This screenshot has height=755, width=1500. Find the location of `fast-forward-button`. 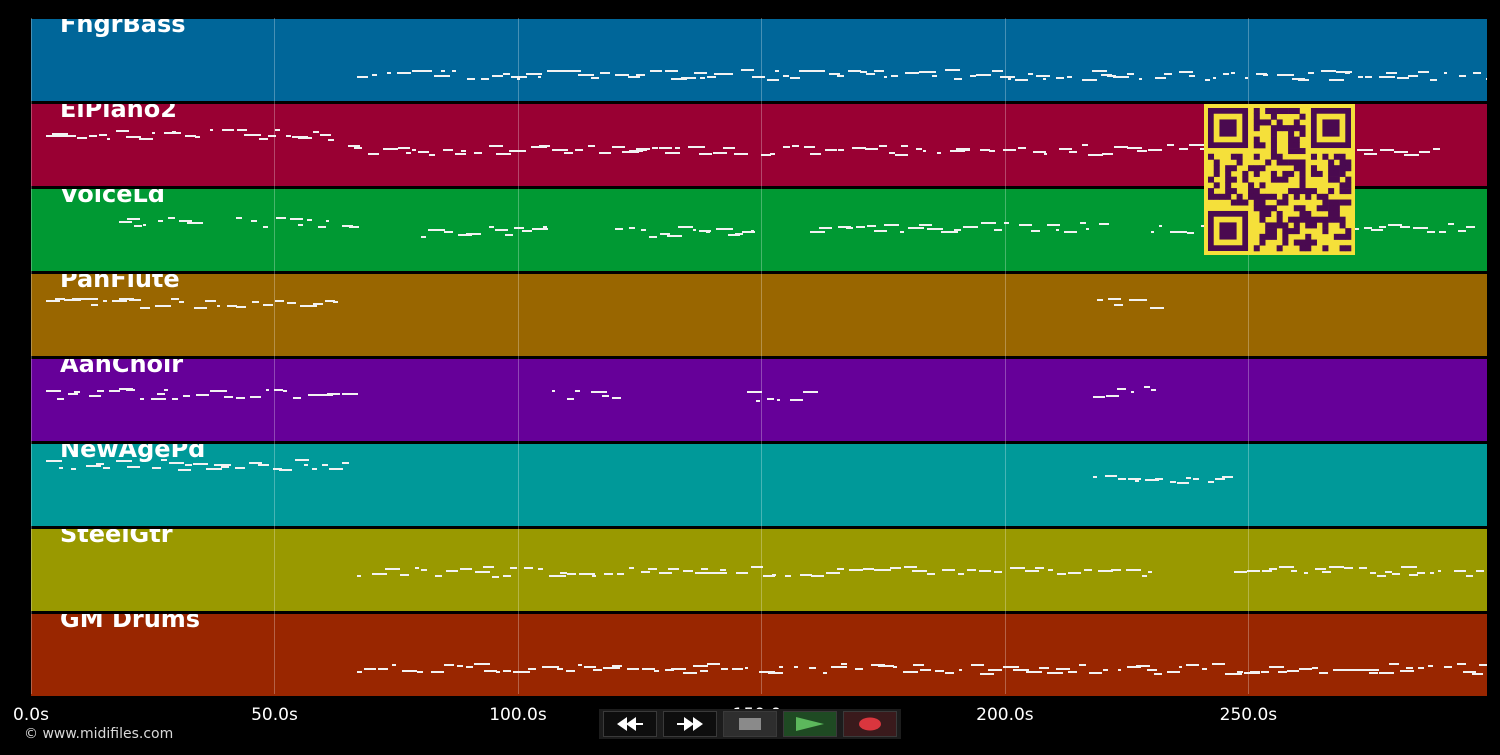

fast-forward-button is located at coordinates (690, 724).